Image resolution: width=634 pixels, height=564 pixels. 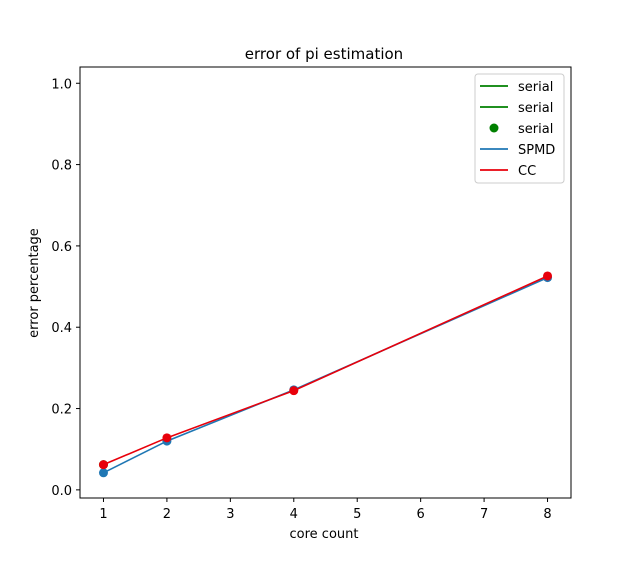 I want to click on legend-item: SPMD, so click(x=517, y=150).